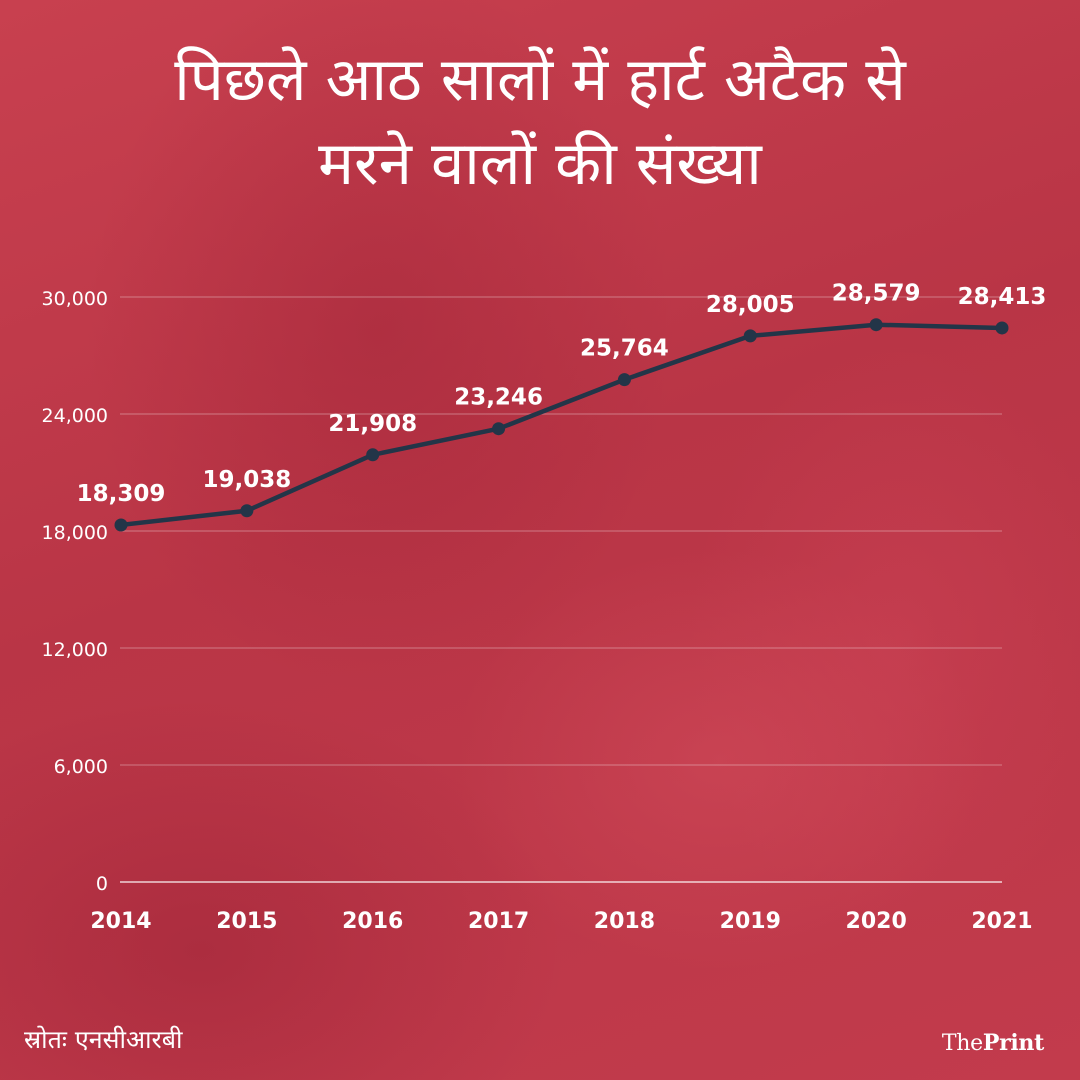  What do you see at coordinates (103, 1039) in the screenshot?
I see `source-note: स्रोतः एनसीआरबी` at bounding box center [103, 1039].